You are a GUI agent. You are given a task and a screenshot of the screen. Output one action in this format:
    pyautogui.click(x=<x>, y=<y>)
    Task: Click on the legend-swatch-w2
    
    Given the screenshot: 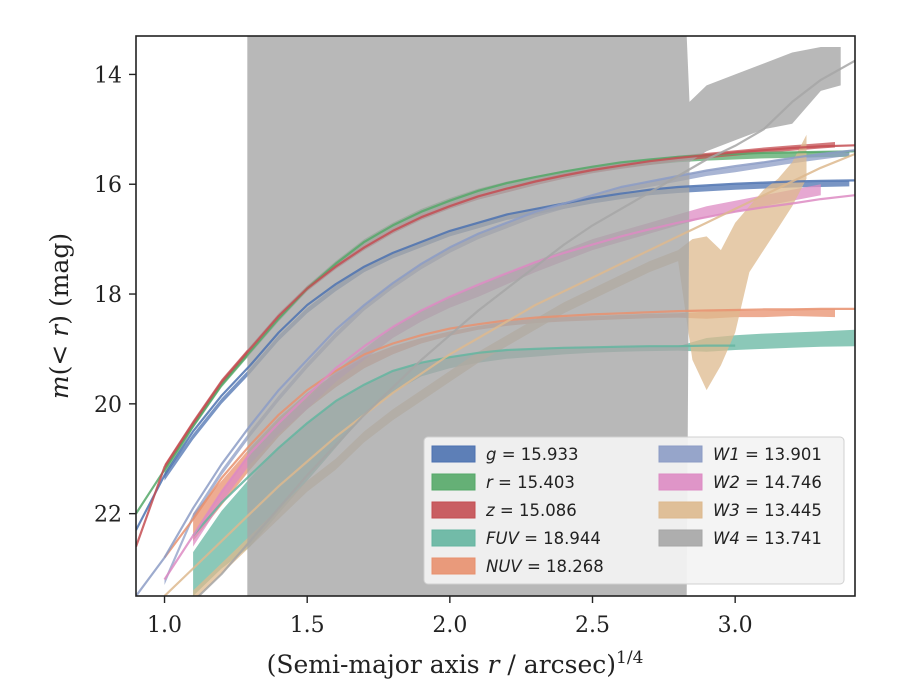 What is the action you would take?
    pyautogui.click(x=680, y=482)
    